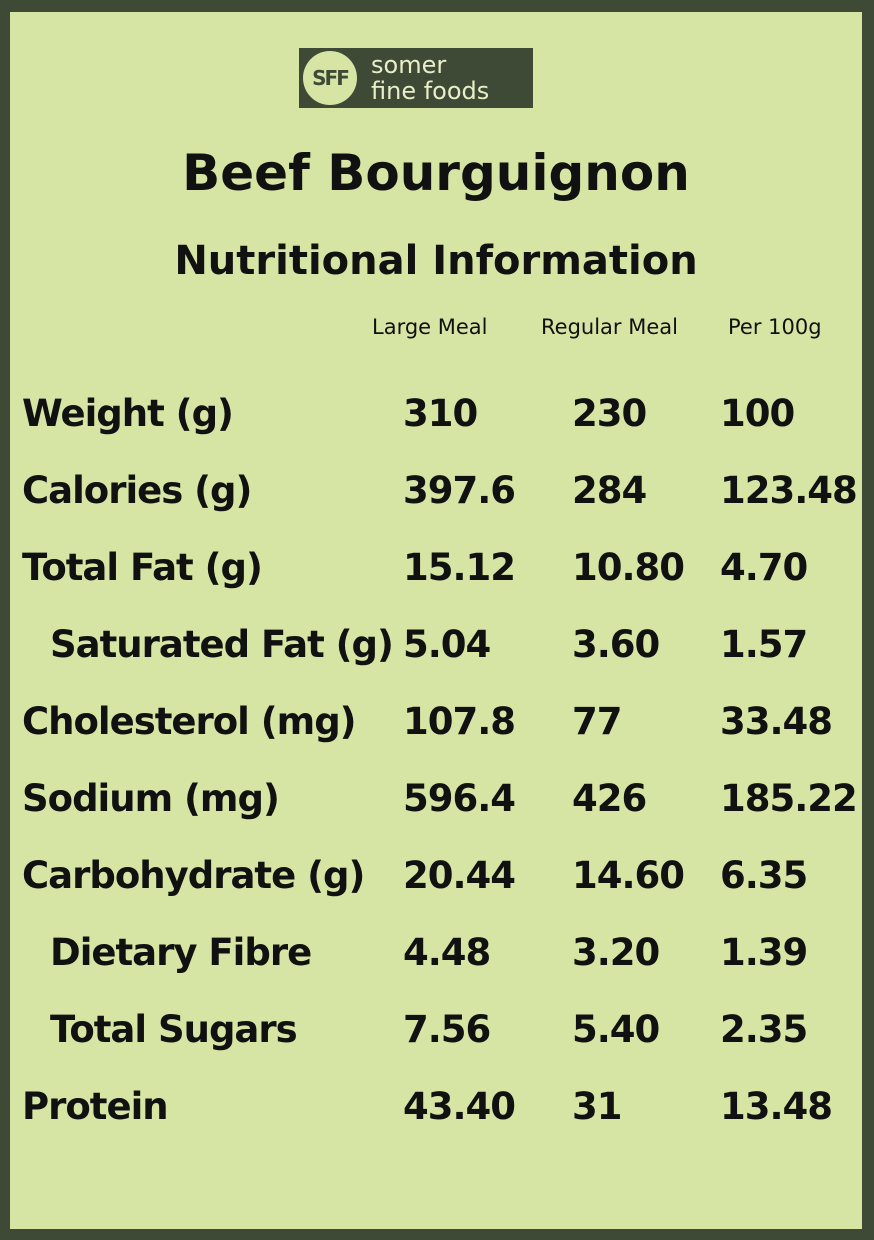 Image resolution: width=874 pixels, height=1240 pixels. I want to click on row-value-per-100g: 123.48, so click(789, 490).